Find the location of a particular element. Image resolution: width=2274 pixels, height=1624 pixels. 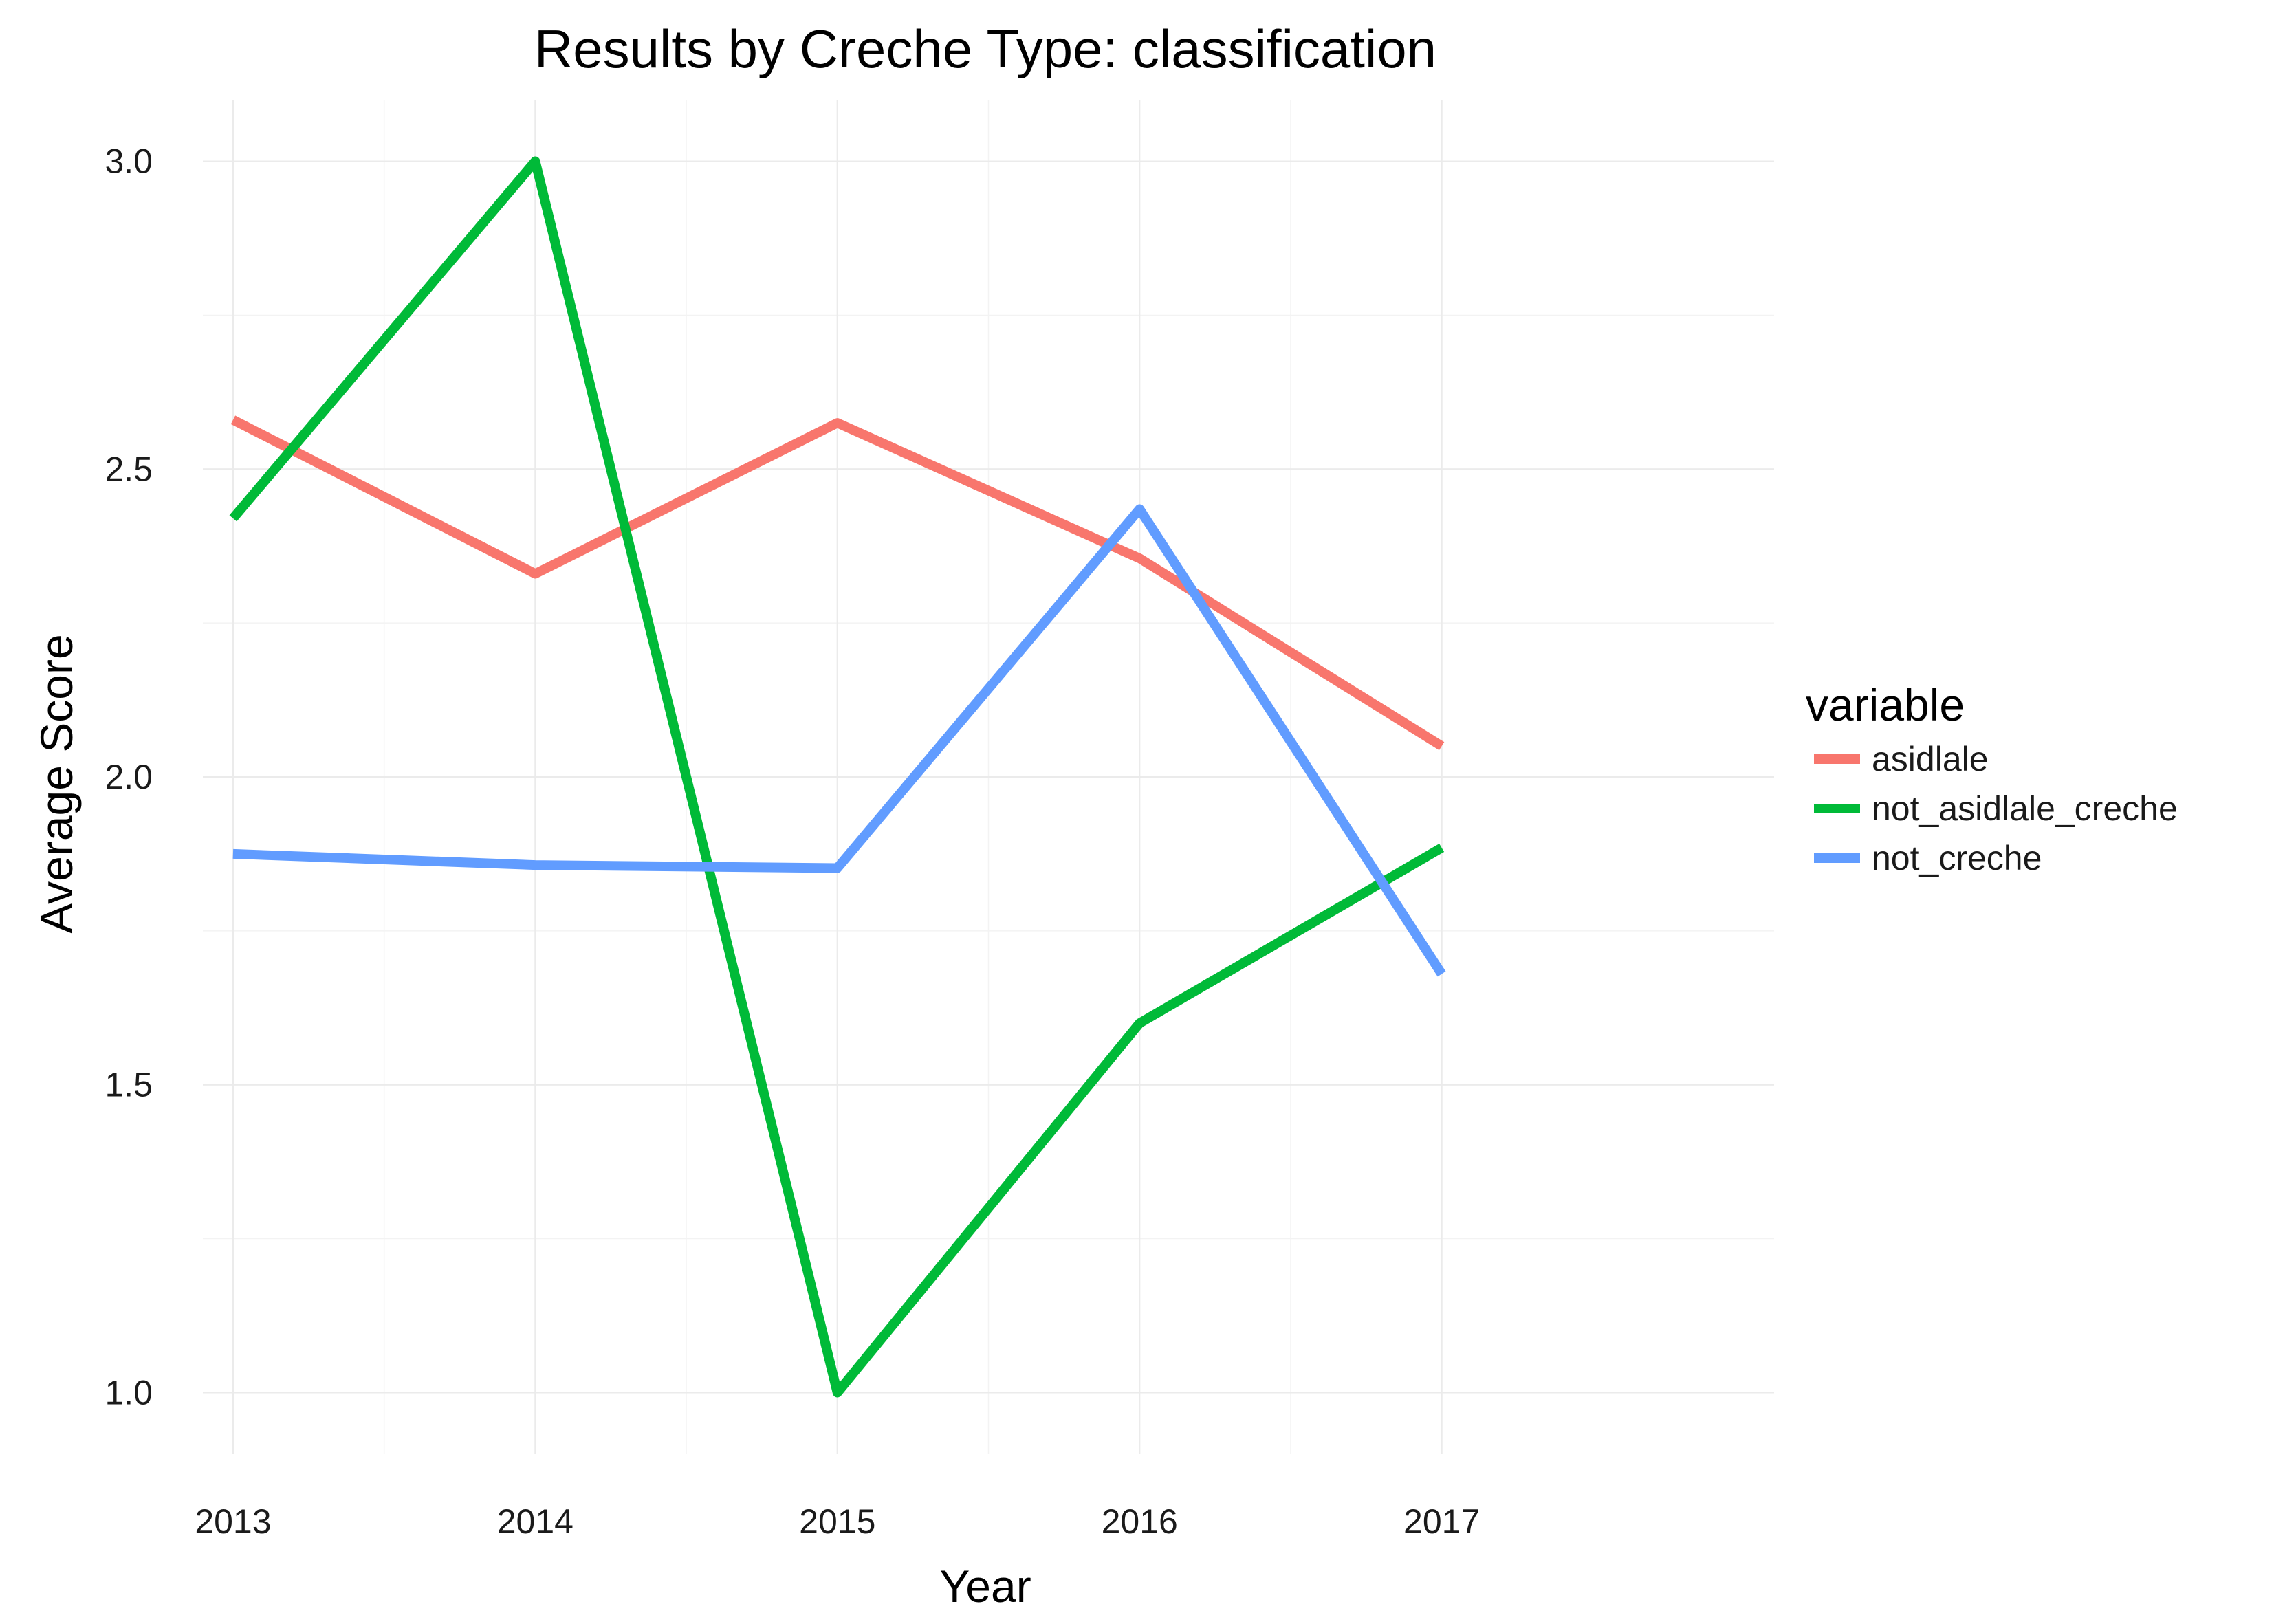

legend-title: variable is located at coordinates (1885, 704).